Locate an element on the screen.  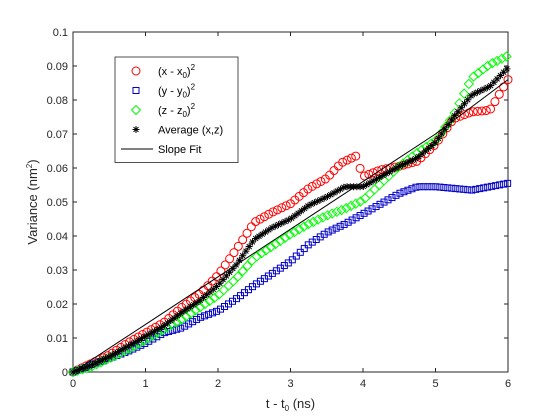
legend-diamond-swatch is located at coordinates (136, 110).